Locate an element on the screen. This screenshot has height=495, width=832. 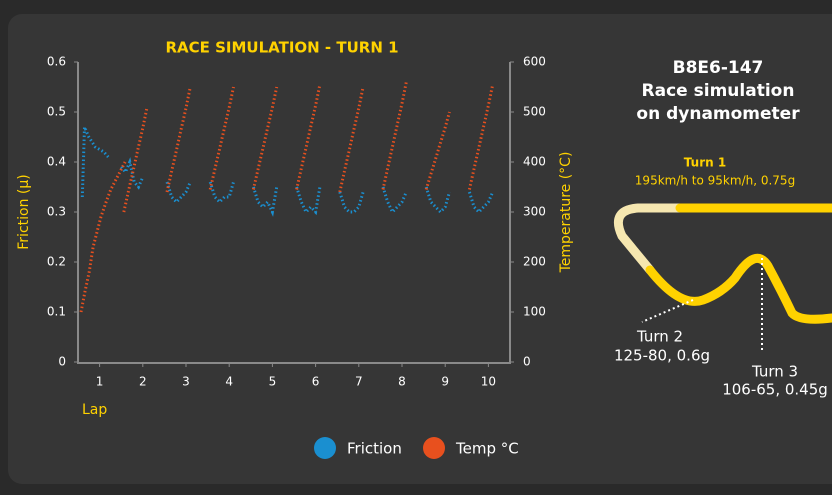
turn-detail: 106-65, 0.45g is located at coordinates (775, 390).